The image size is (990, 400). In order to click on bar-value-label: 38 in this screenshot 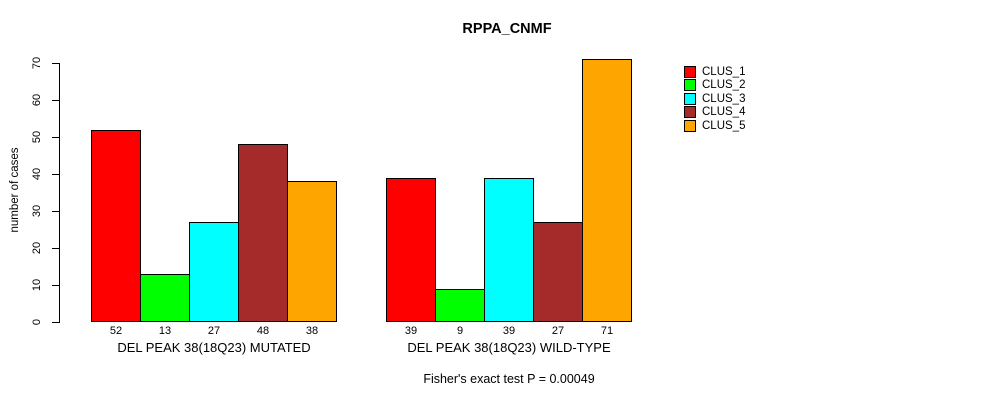, I will do `click(312, 331)`.